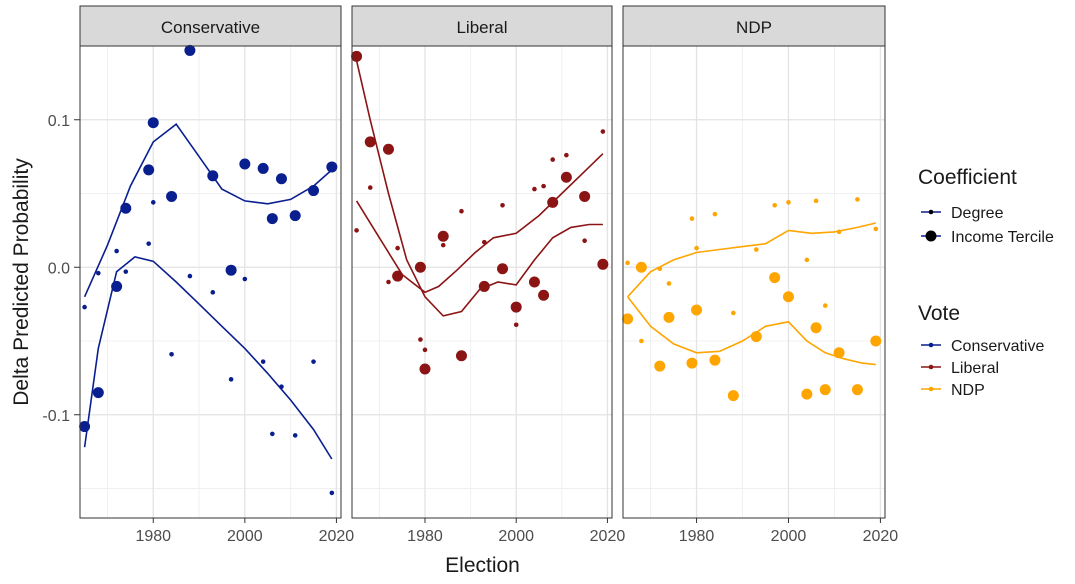 This screenshot has width=1075, height=584. I want to click on y-tick-label: 0.1, so click(59, 121).